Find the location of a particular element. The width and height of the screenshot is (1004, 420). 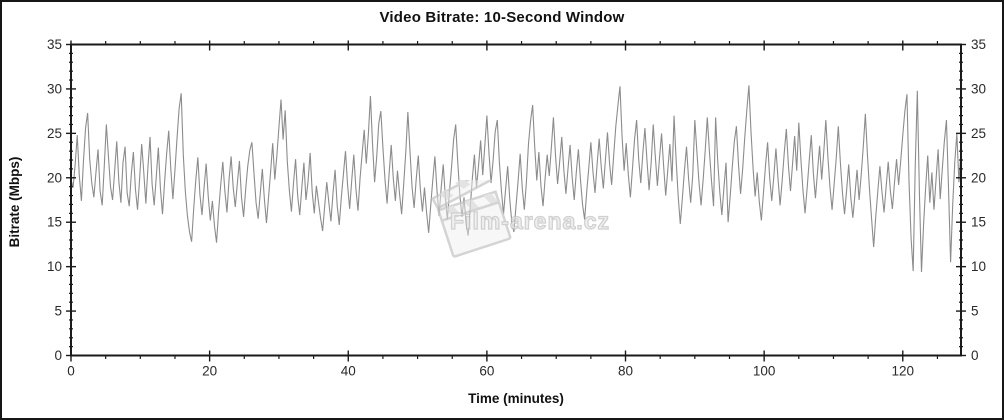

svg-text: 80 is located at coordinates (625, 371).